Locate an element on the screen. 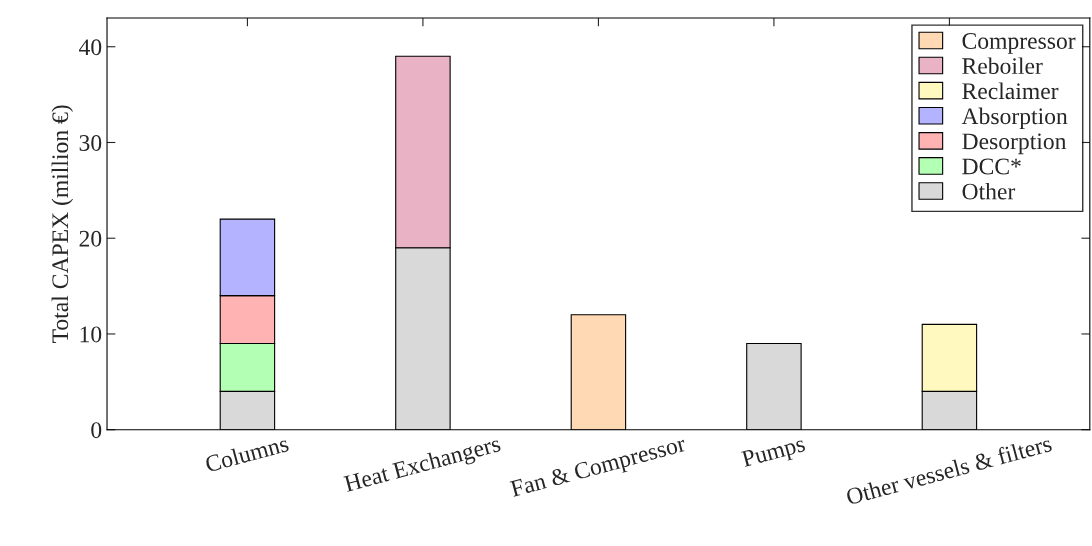 This screenshot has height=546, width=1092. x-tick-label: Other vessels & filters is located at coordinates (949, 470).